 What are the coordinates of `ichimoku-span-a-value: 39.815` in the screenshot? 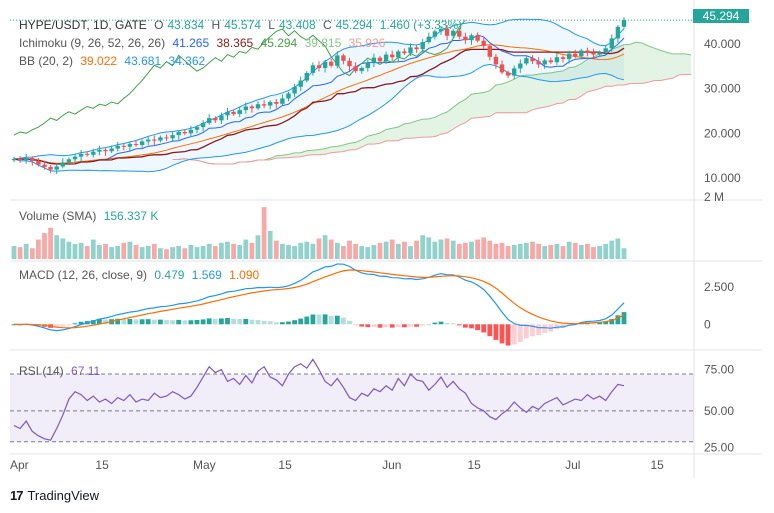 It's located at (323, 43).